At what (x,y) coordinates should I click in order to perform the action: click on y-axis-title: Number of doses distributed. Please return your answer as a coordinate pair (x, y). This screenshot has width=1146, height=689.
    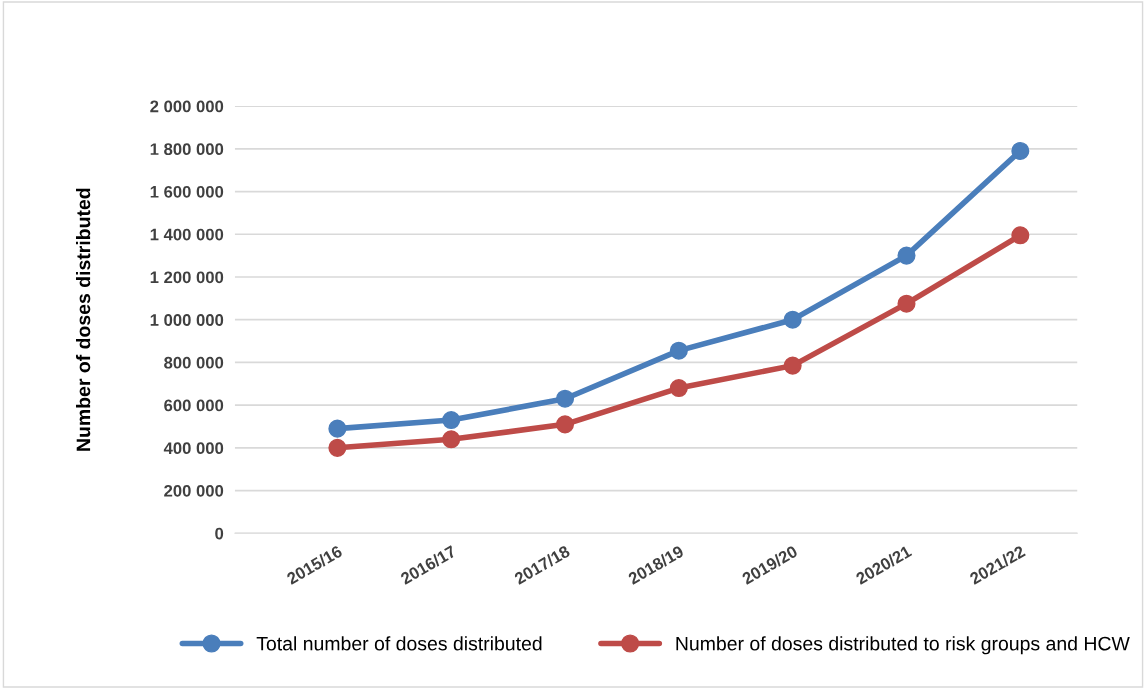
    Looking at the image, I should click on (83, 319).